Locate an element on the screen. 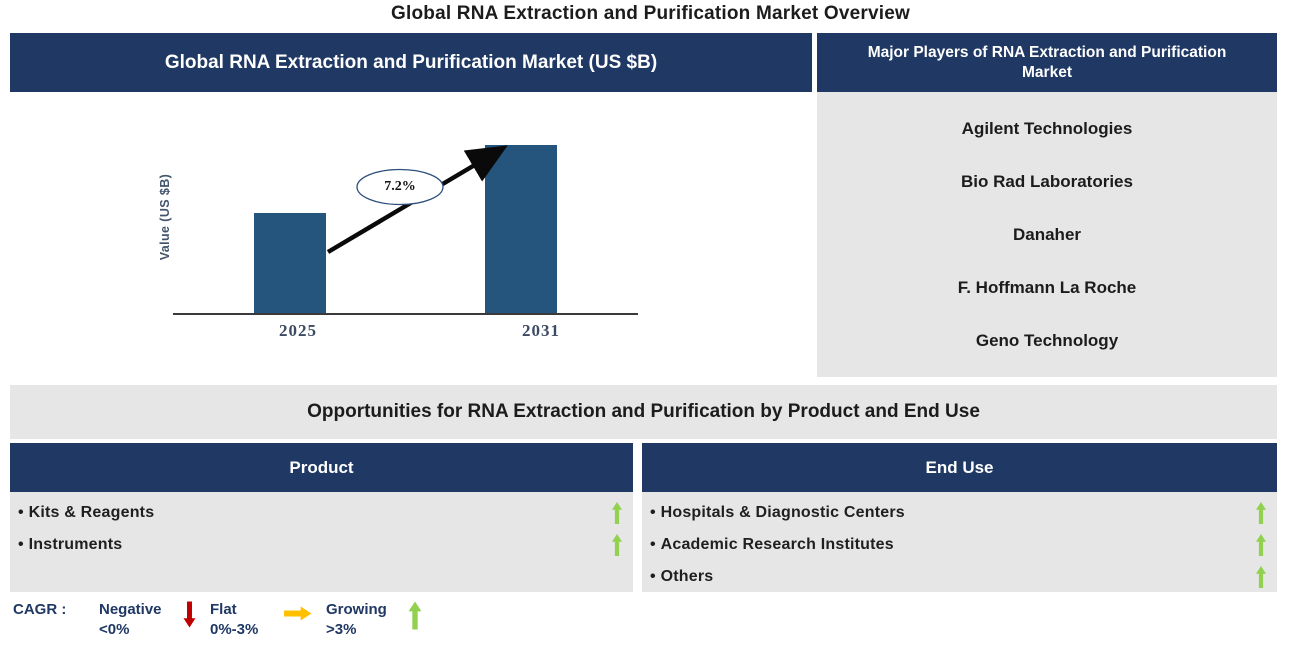  x-tick-2031: 2031 is located at coordinates (541, 330).